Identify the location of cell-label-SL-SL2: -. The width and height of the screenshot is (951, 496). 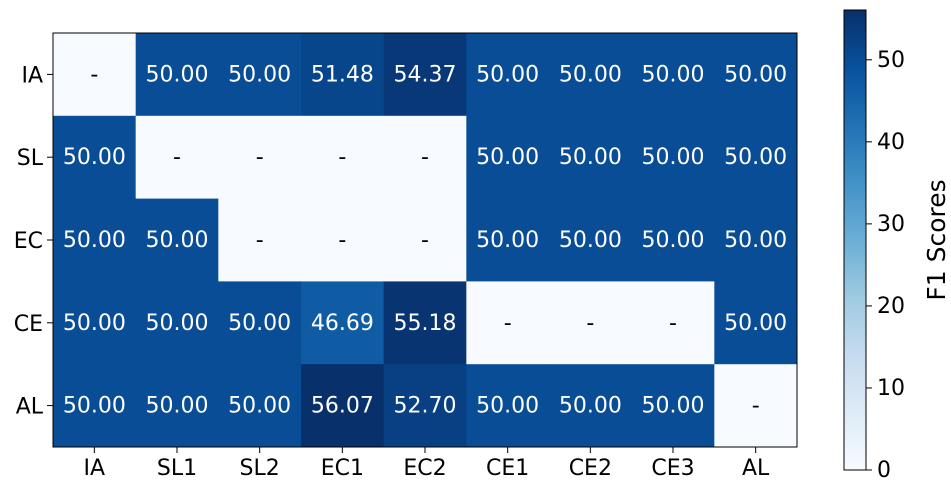
(260, 157).